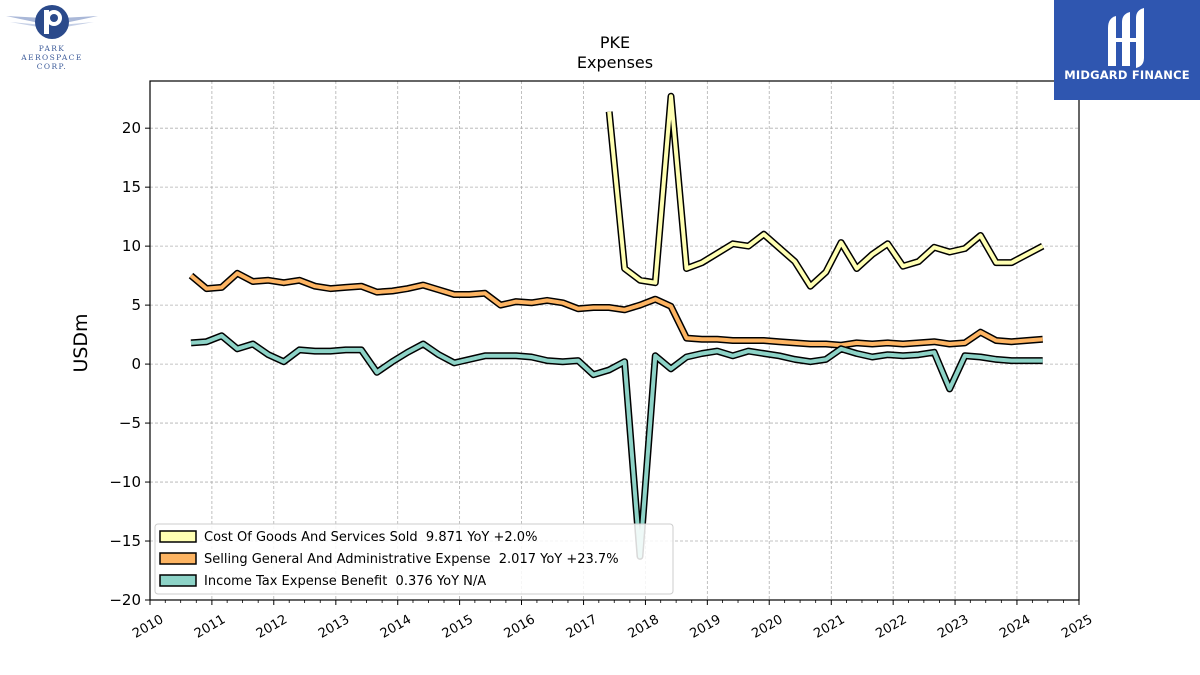 Image resolution: width=1200 pixels, height=675 pixels. What do you see at coordinates (1127, 75) in the screenshot?
I see `midgard-finance-wordmark: MIDGARD FINANCE` at bounding box center [1127, 75].